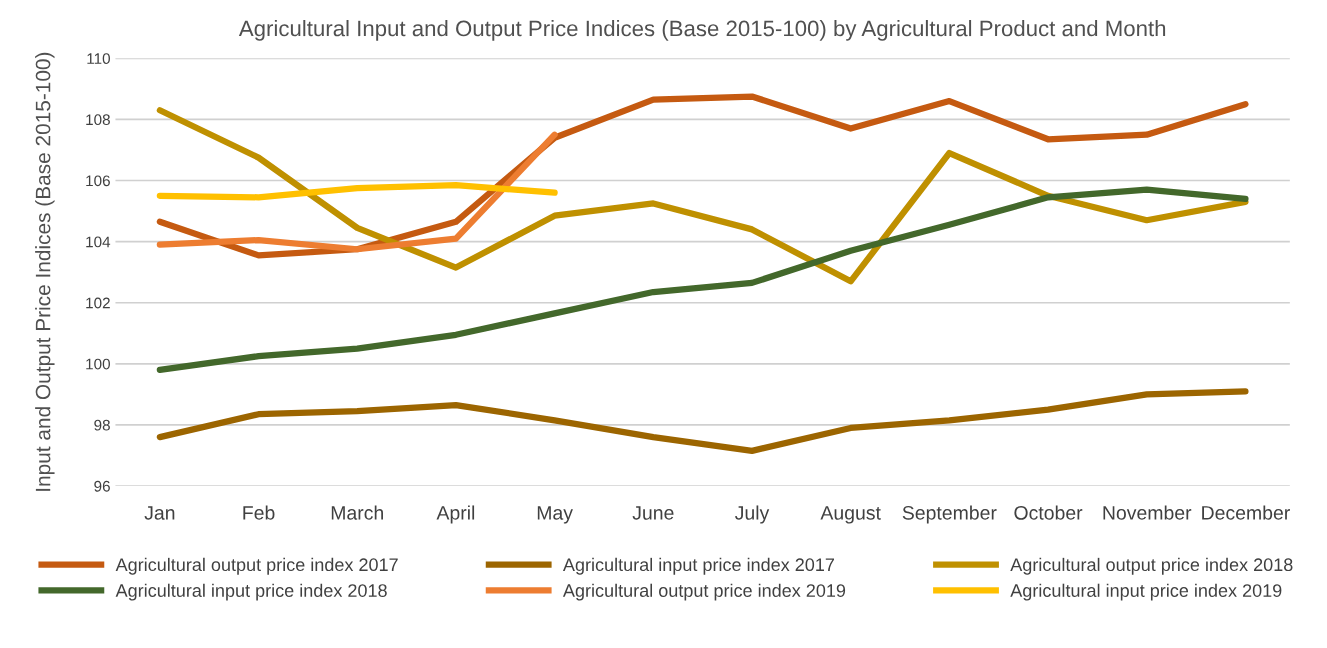 This screenshot has height=648, width=1327. What do you see at coordinates (752, 514) in the screenshot?
I see `x-tick-label: July` at bounding box center [752, 514].